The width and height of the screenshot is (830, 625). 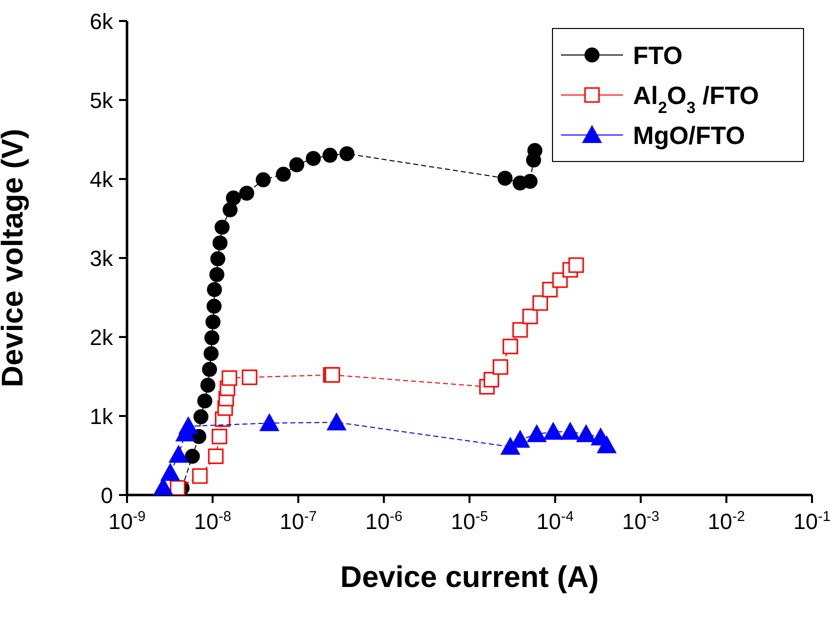 I want to click on legend-label: MgO/FTO, so click(x=689, y=136).